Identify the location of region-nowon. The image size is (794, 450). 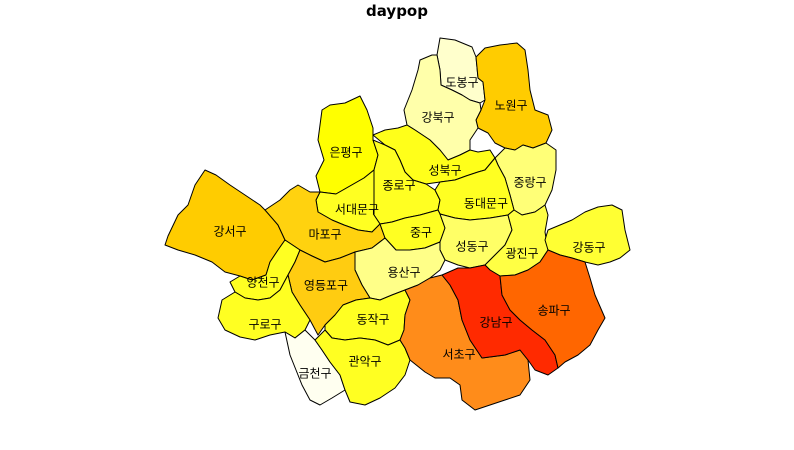
(514, 96).